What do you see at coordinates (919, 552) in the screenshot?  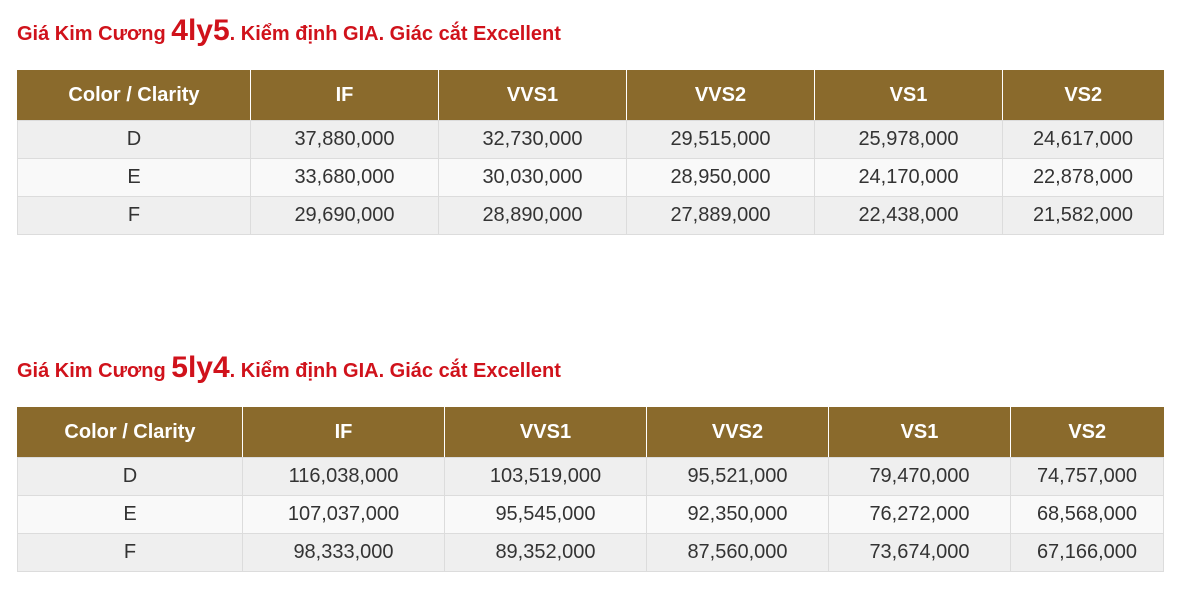 I see `table-cell: 73,674,000` at bounding box center [919, 552].